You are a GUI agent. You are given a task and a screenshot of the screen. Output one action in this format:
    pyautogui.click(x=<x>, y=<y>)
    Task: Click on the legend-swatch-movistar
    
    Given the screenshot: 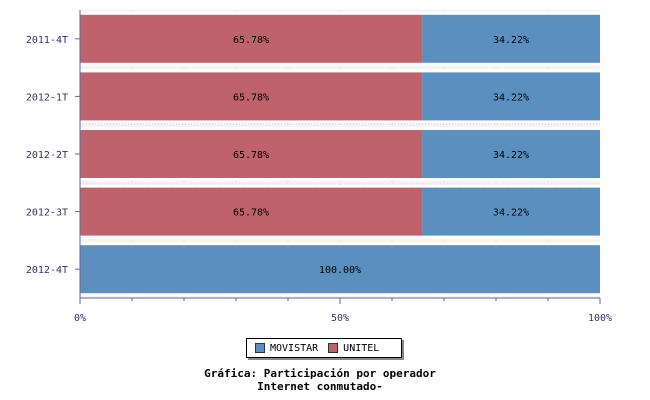 What is the action you would take?
    pyautogui.click(x=260, y=348)
    